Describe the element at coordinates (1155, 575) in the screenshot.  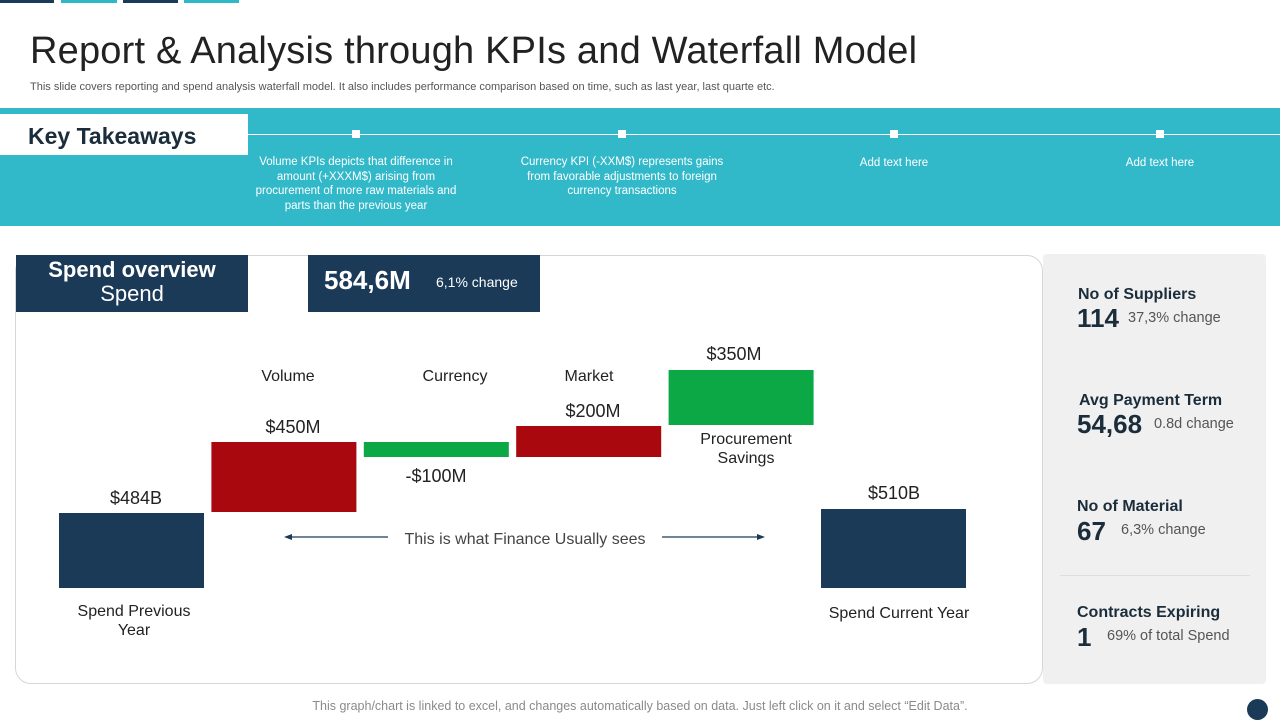
I see `kpi-divider` at that location.